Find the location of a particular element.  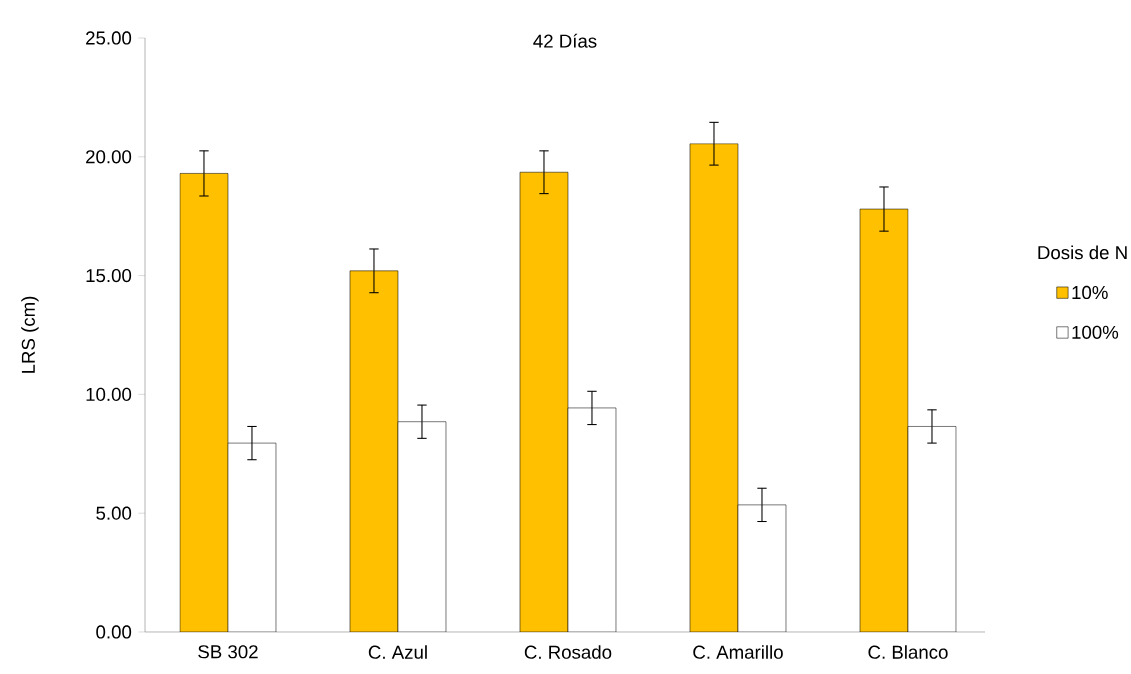

y-tick-label: 5.00 is located at coordinates (114, 513).